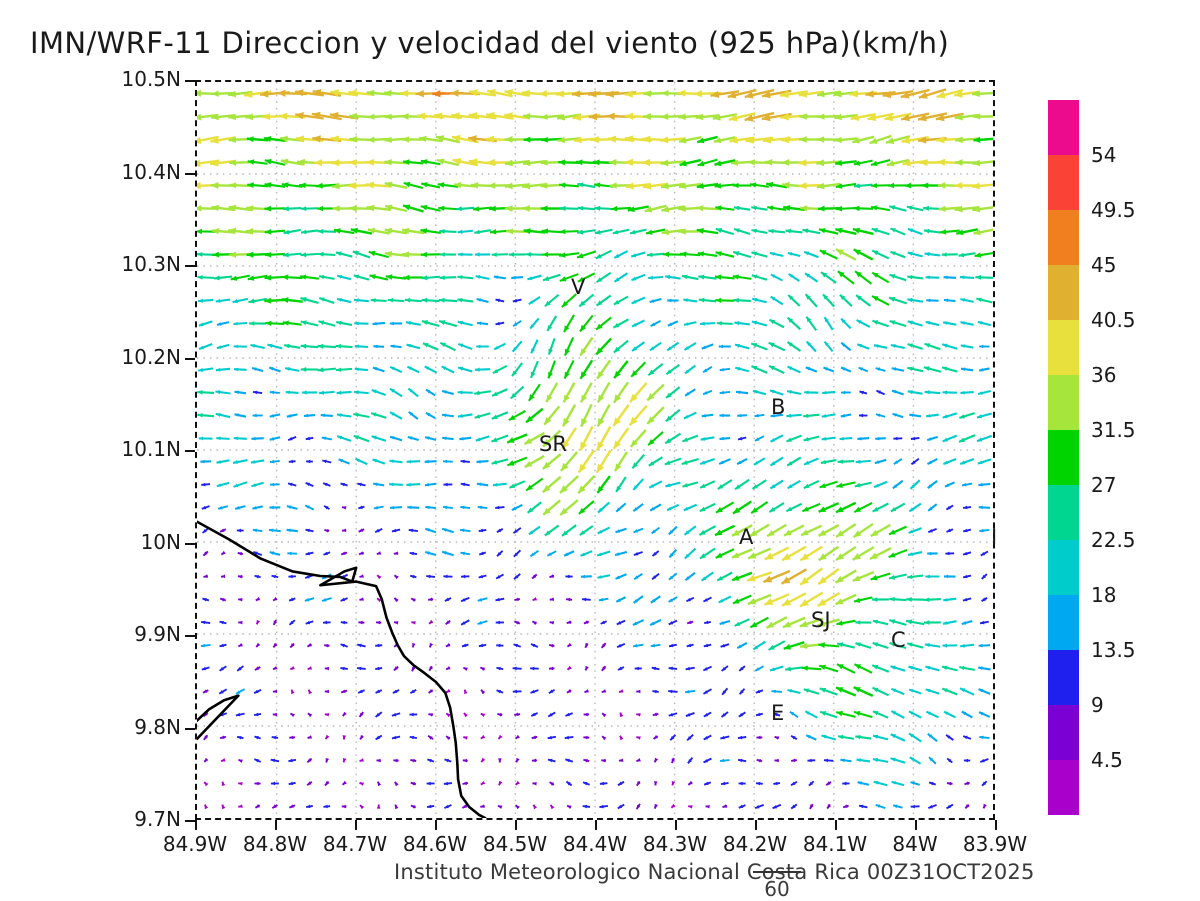 The height and width of the screenshot is (901, 1200). I want to click on y-axis-label: 9.7N, so click(157, 819).